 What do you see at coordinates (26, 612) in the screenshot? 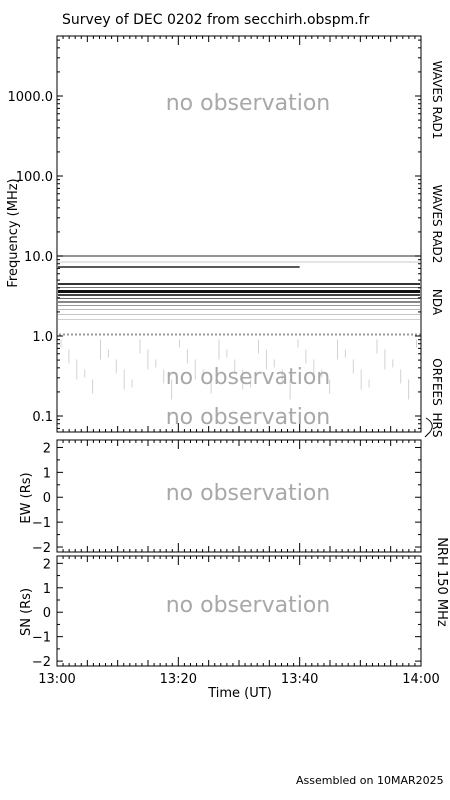
I see `sn-y-axis-label: SN (Rs)` at bounding box center [26, 612].